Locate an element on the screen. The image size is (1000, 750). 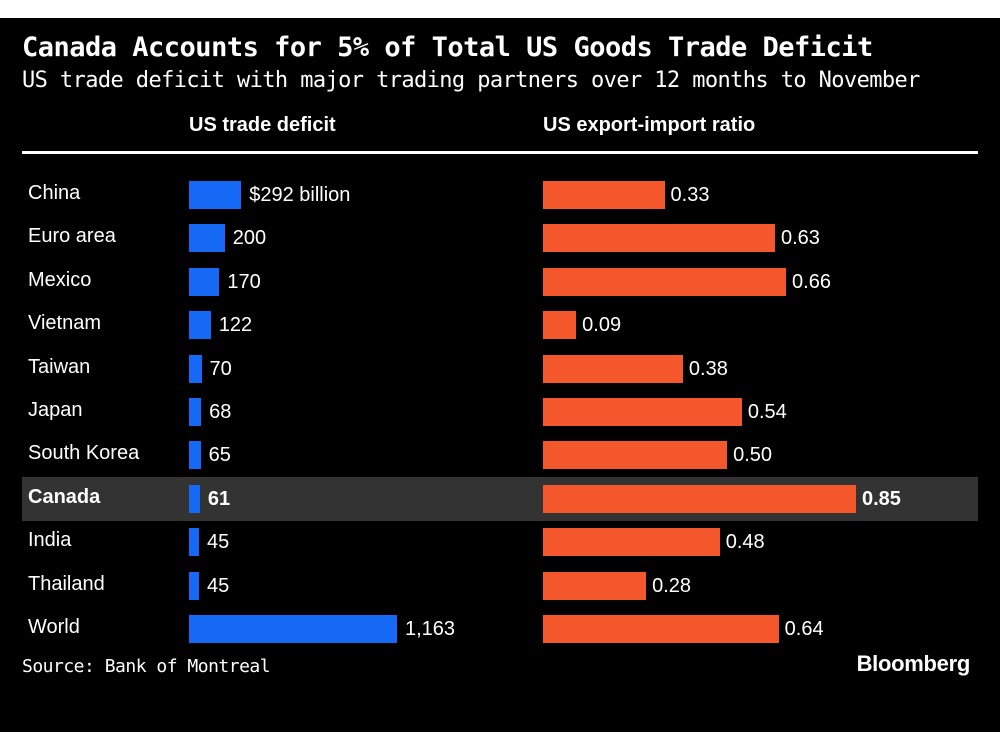
ratio-value-label: 0.38 is located at coordinates (708, 368).